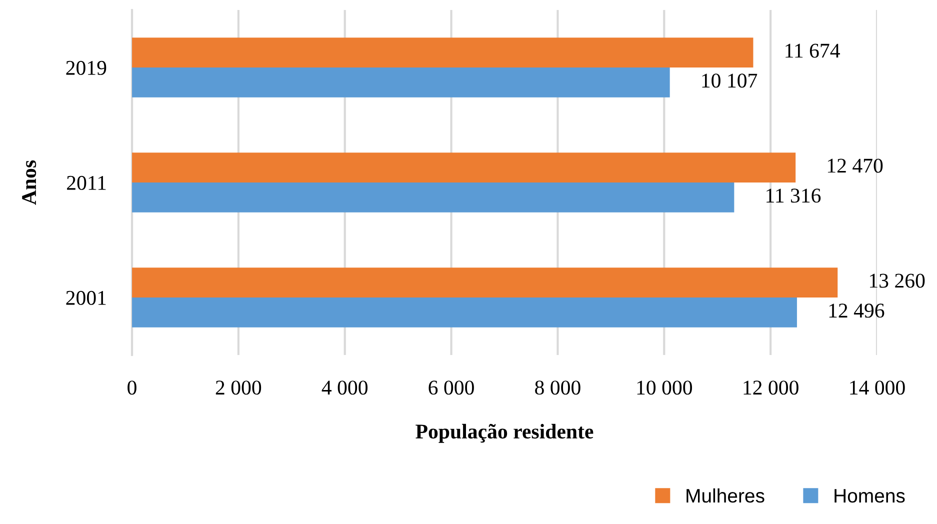  What do you see at coordinates (132, 387) in the screenshot?
I see `x-tick-label: 0` at bounding box center [132, 387].